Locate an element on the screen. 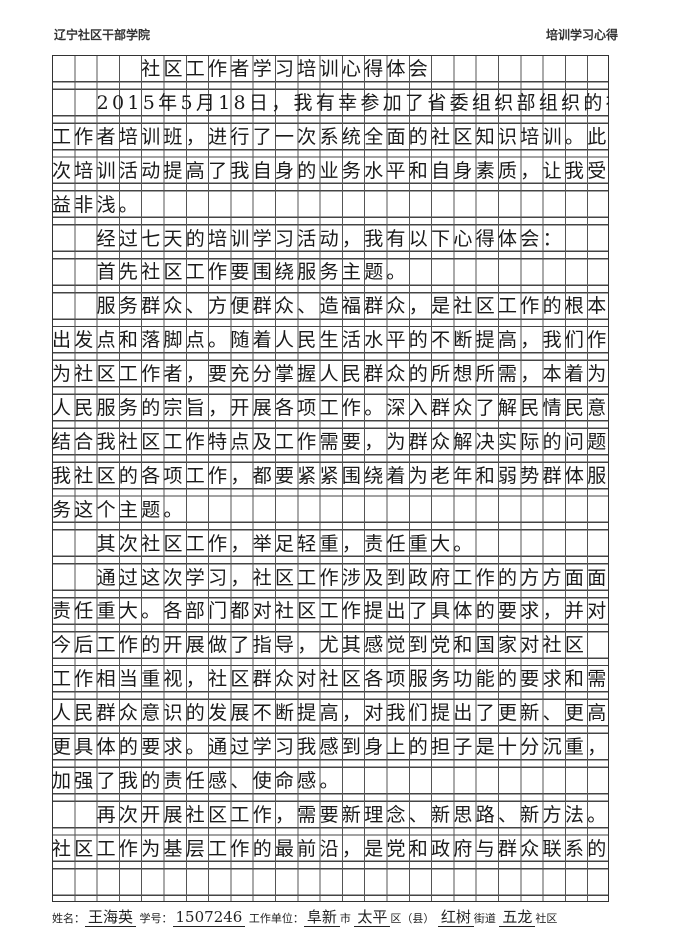 Image resolution: width=680 pixels, height=935 pixels. text-line: 2015年5月18日，我有幸参加了省委组织部组织的社区 is located at coordinates (330, 102).